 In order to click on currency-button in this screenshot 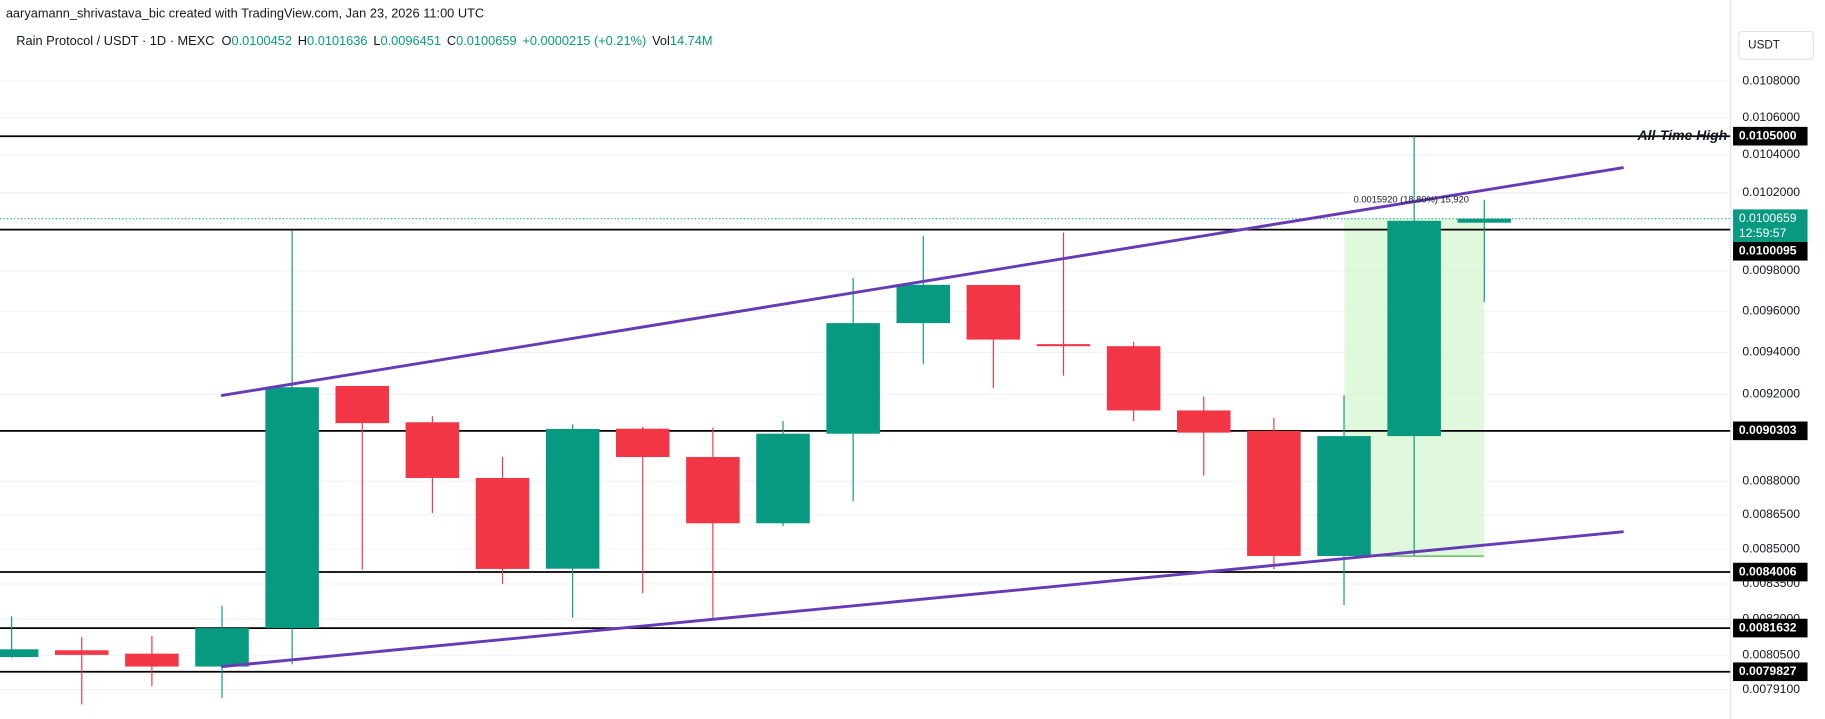, I will do `click(1776, 45)`.